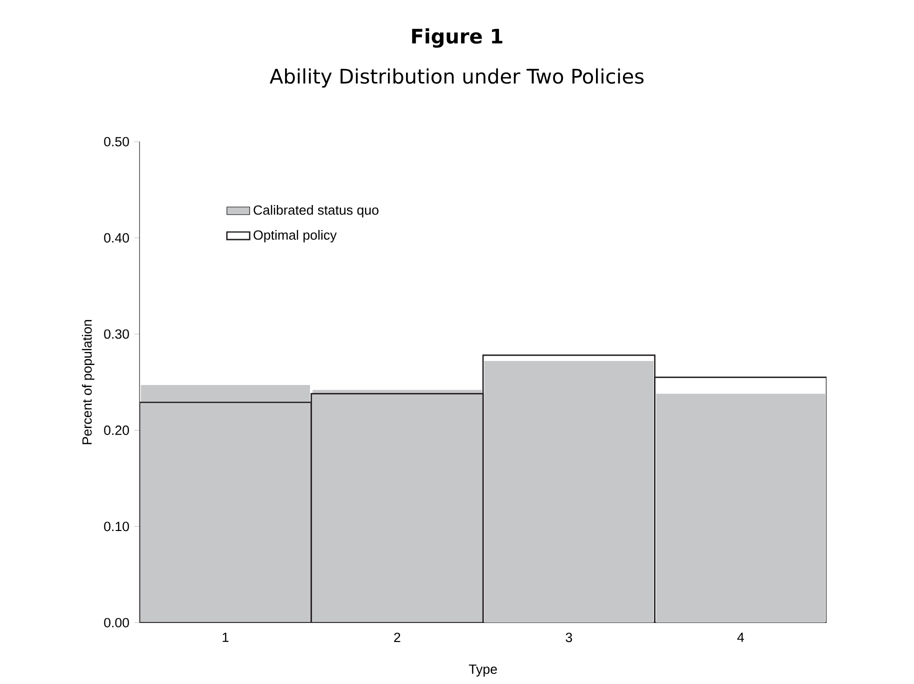  I want to click on x-tick-label: 4, so click(740, 637).